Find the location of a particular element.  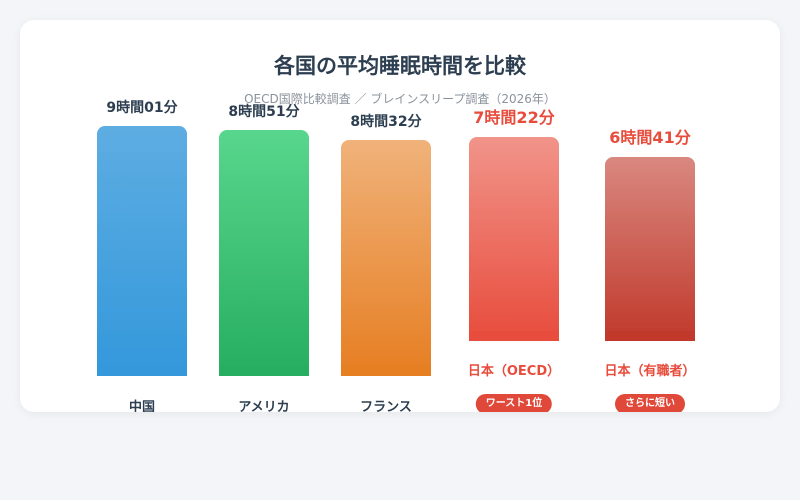

category-label-4: 日本（有職者） is located at coordinates (649, 371).